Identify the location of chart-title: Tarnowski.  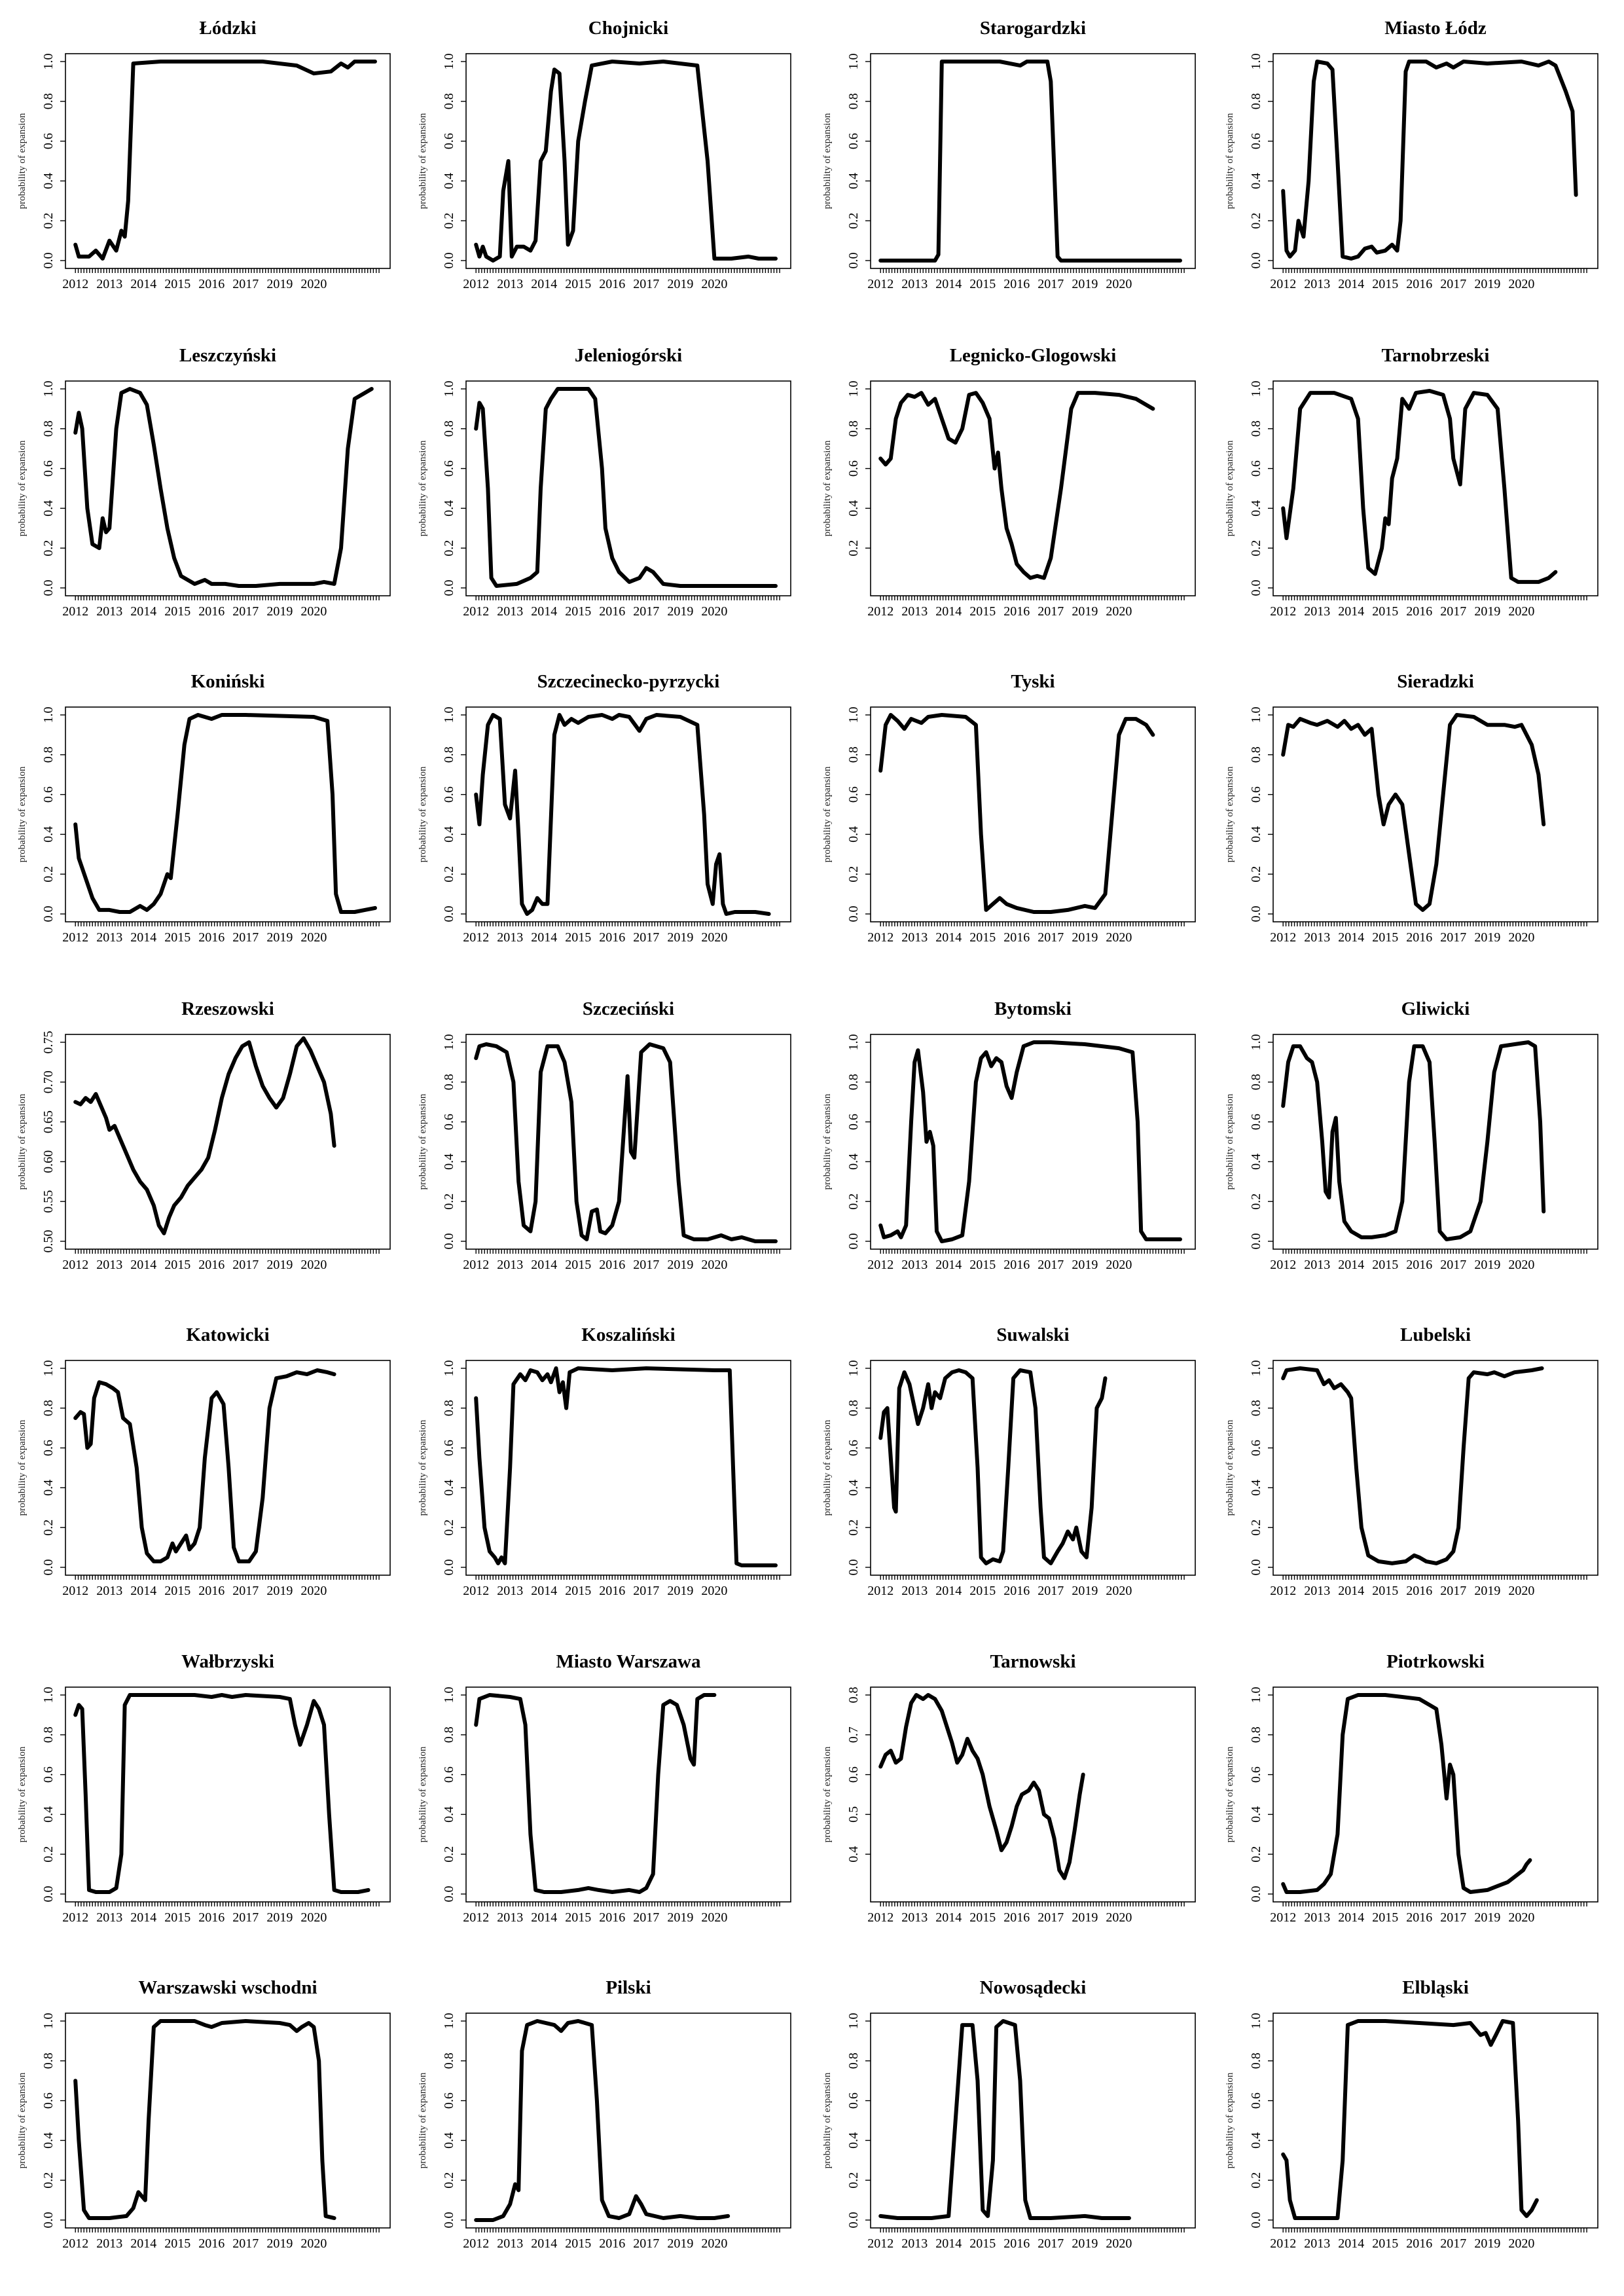
(1032, 1661).